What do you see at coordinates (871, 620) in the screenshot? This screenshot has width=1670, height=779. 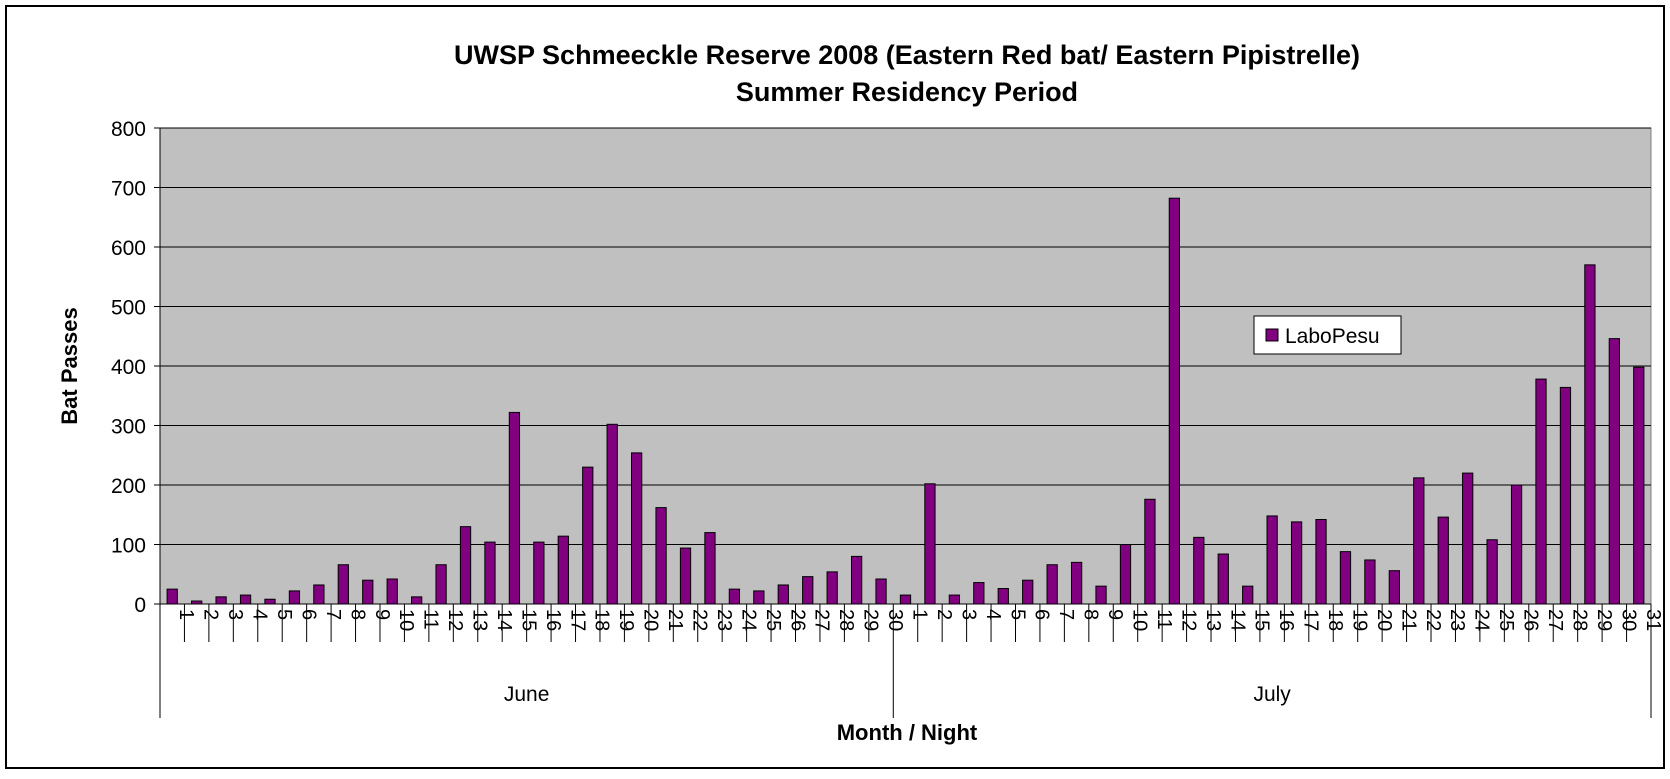 I see `x-tick-label: 29` at bounding box center [871, 620].